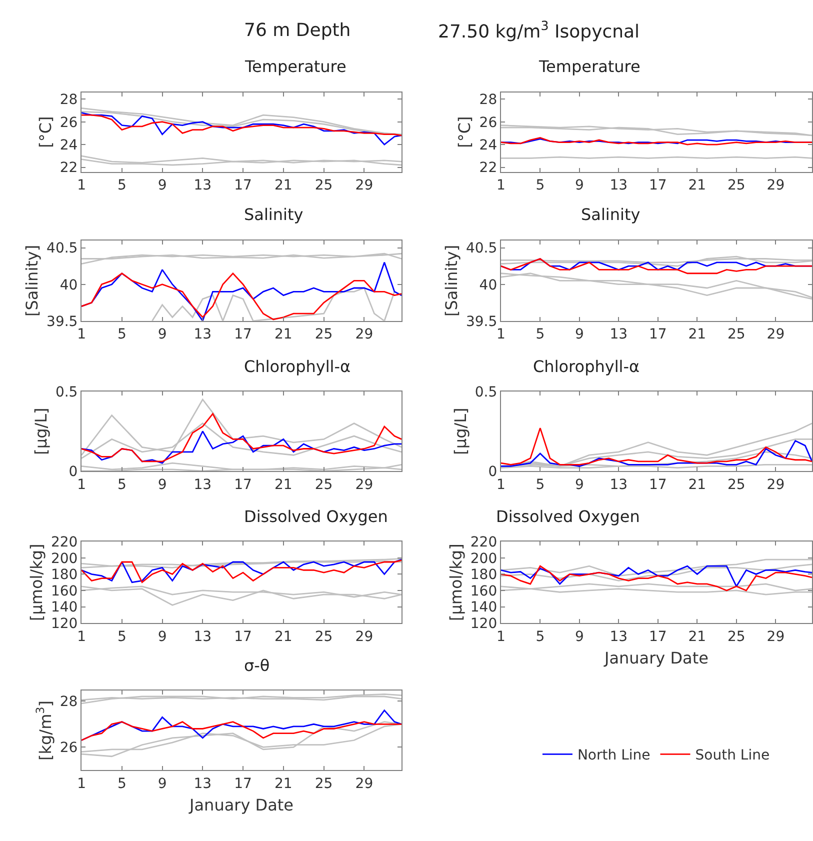 The image size is (813, 841). Describe the element at coordinates (493, 472) in the screenshot. I see `y-tick-label: 0` at that location.